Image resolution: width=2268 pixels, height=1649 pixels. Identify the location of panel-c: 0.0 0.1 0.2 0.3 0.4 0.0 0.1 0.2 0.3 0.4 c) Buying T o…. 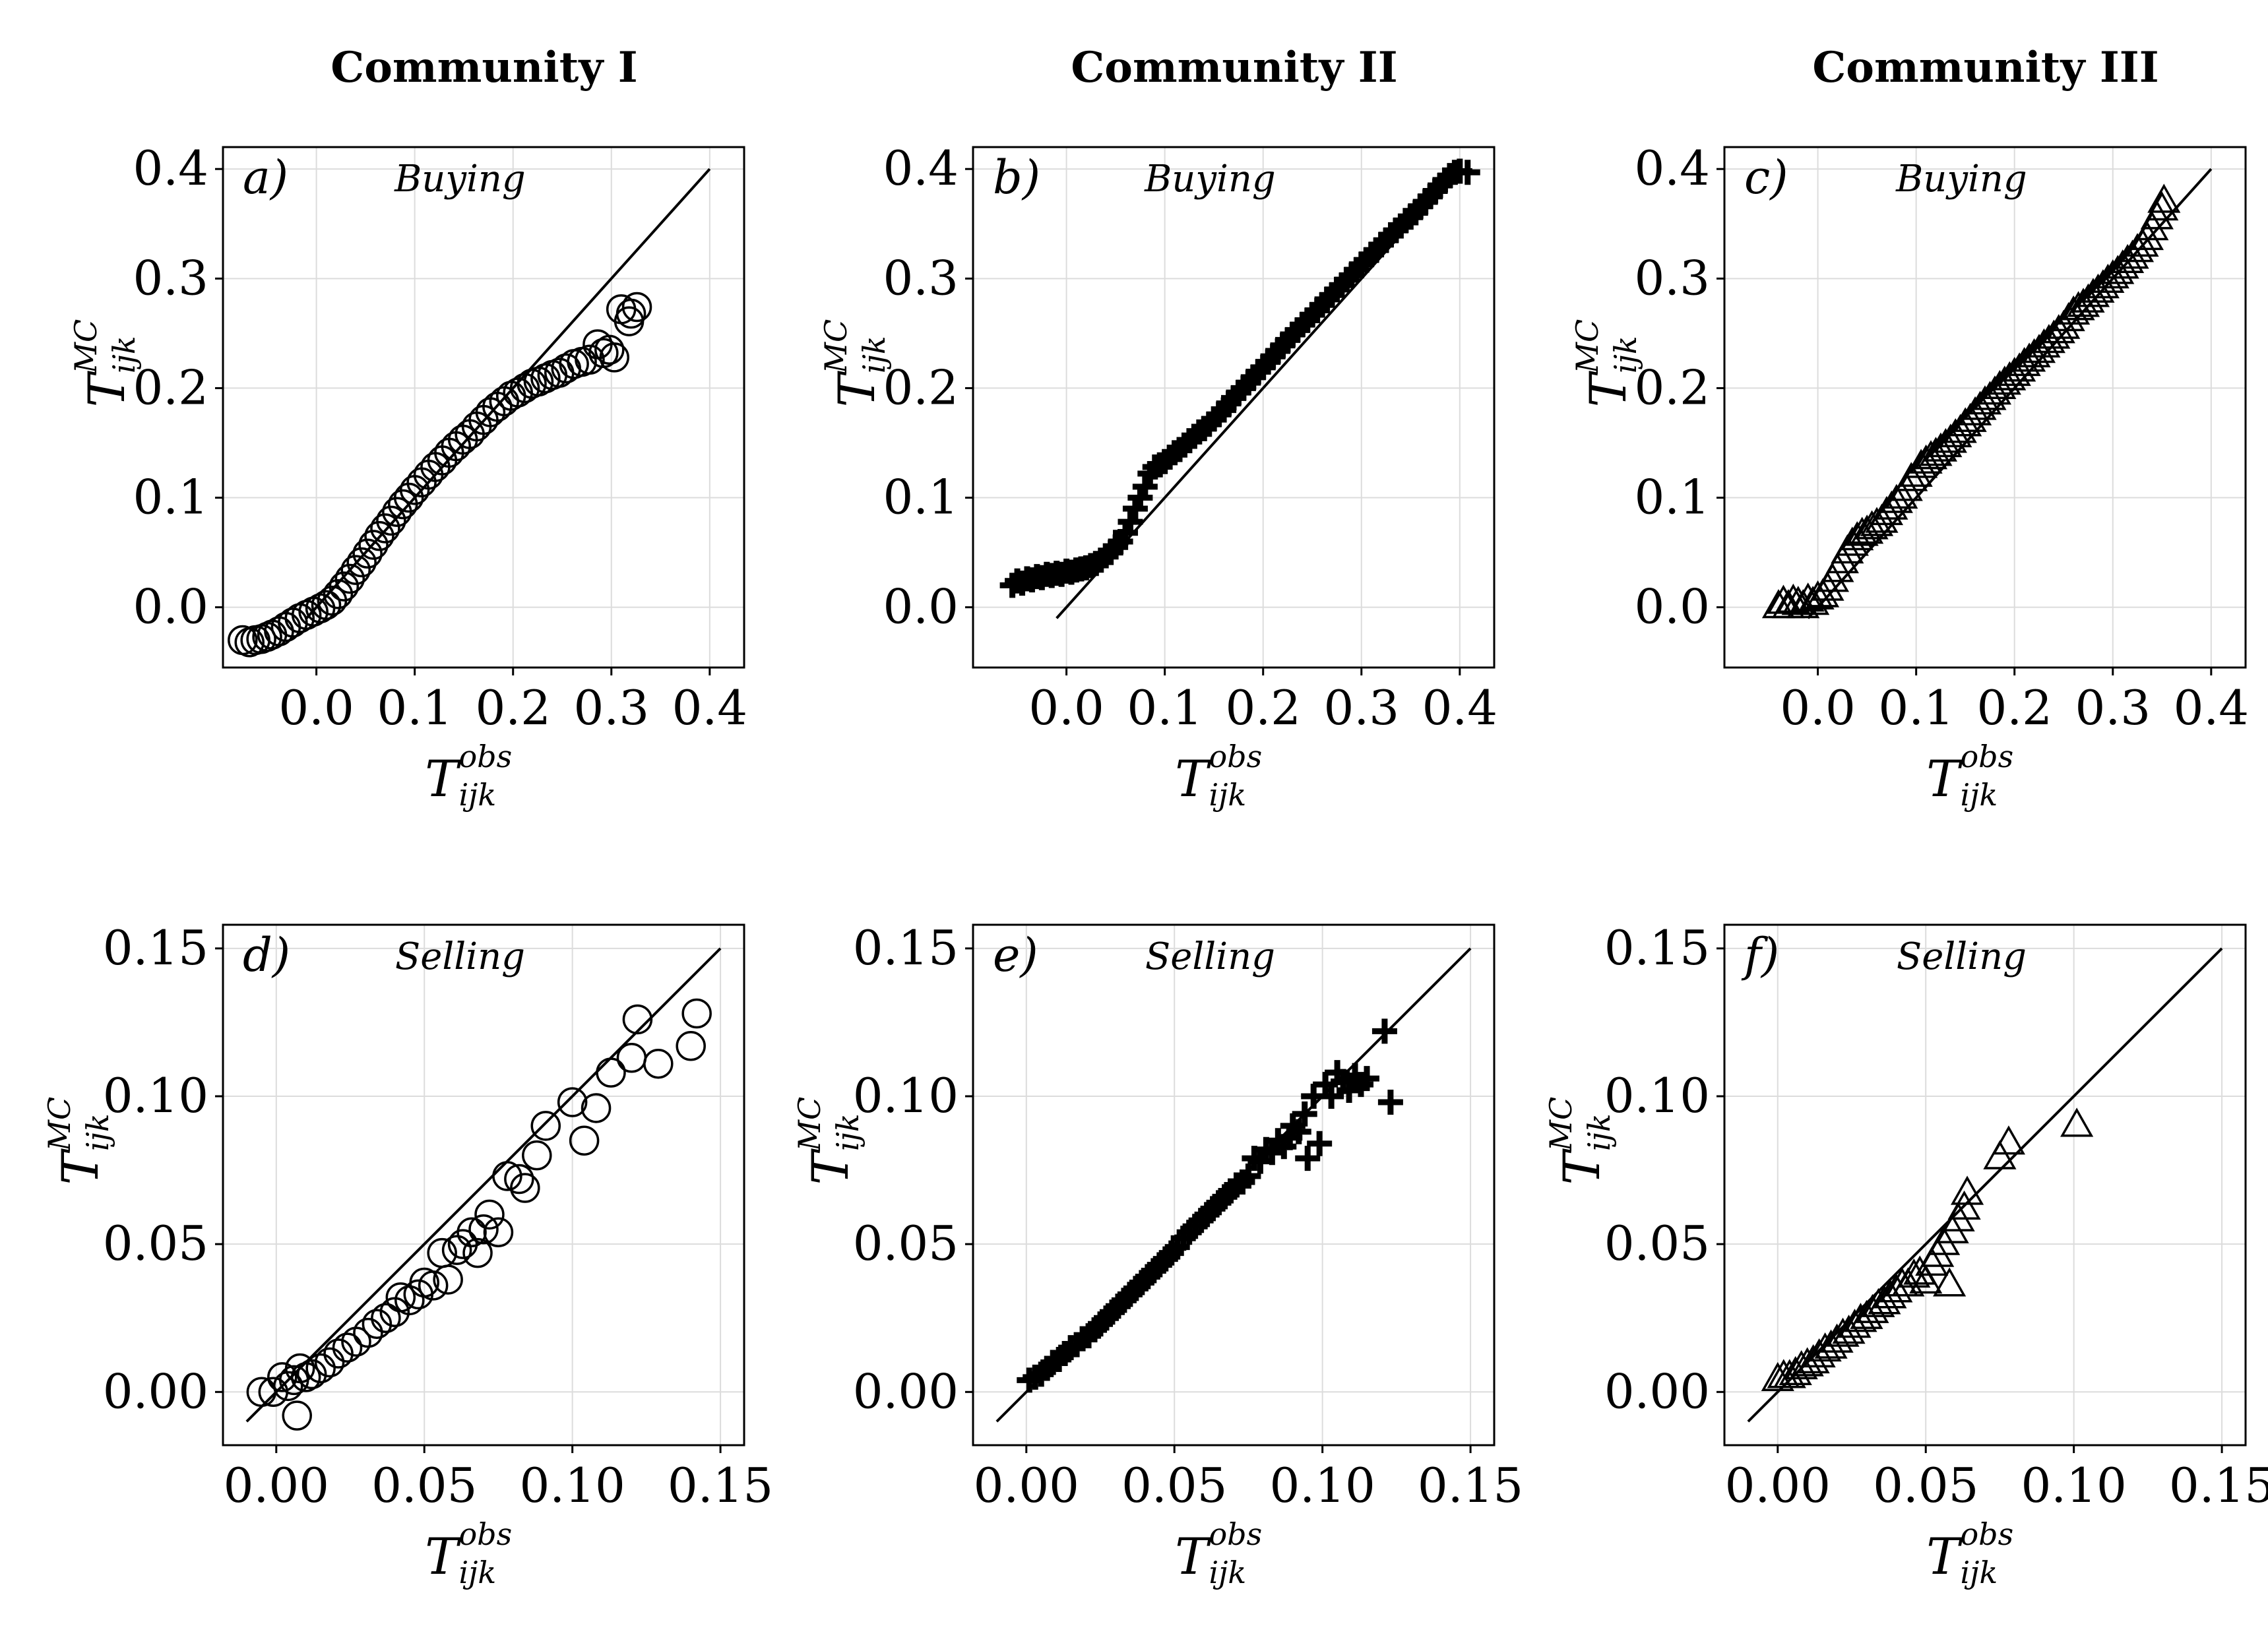
(1909, 476).